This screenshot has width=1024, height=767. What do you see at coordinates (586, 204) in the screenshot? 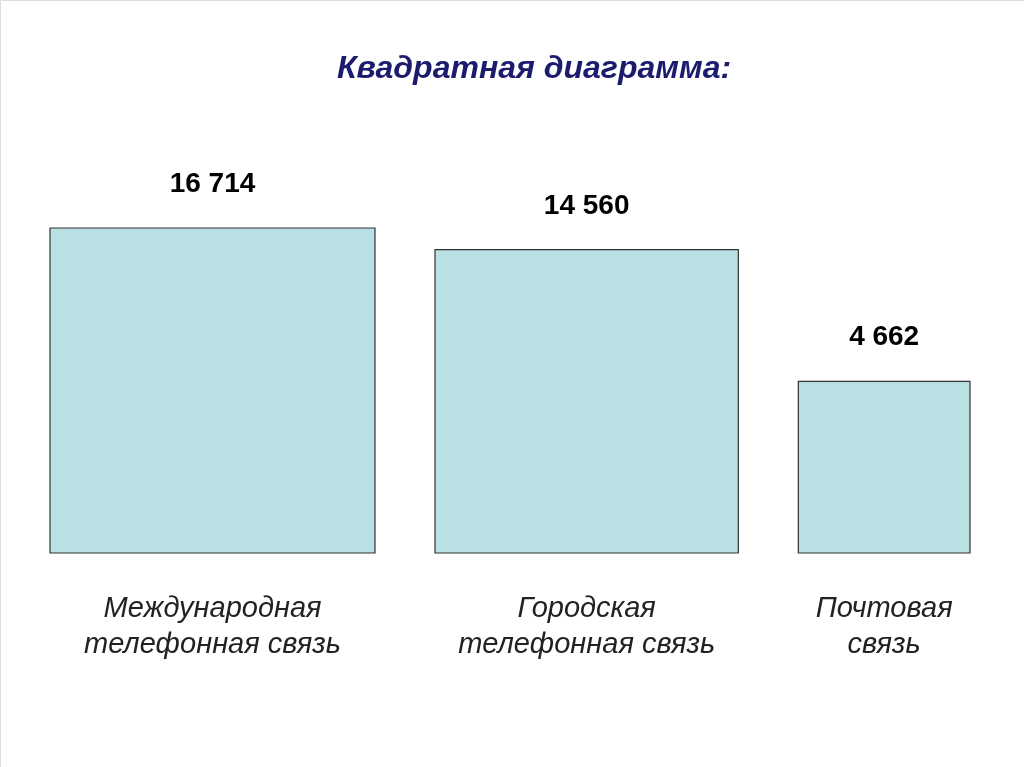
I see `data-label: 14 560` at bounding box center [586, 204].